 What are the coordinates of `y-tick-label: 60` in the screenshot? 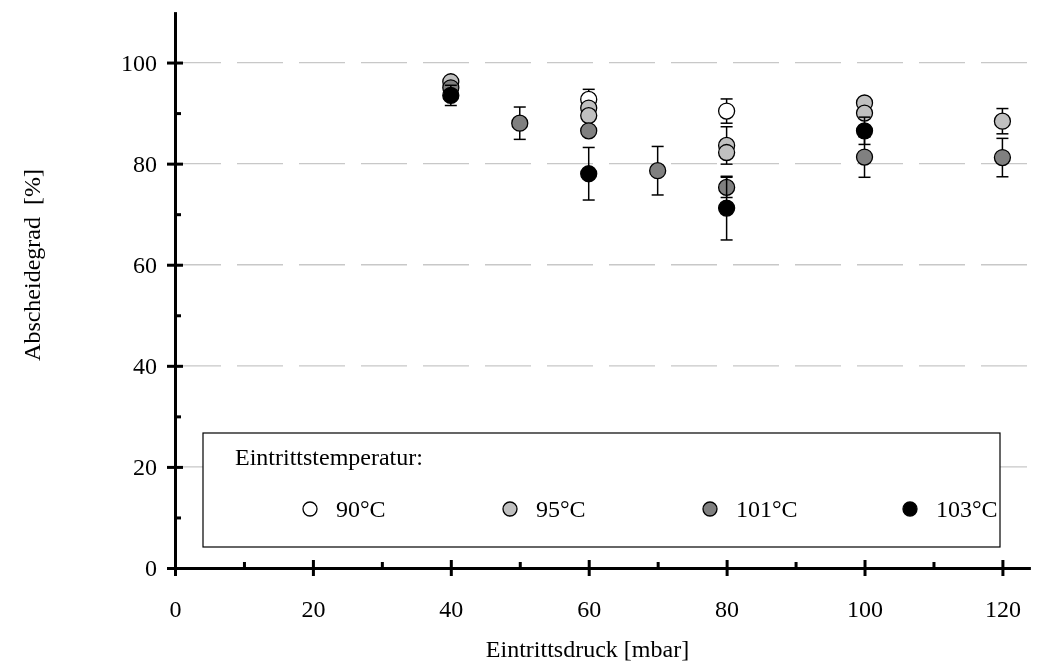 It's located at (145, 264).